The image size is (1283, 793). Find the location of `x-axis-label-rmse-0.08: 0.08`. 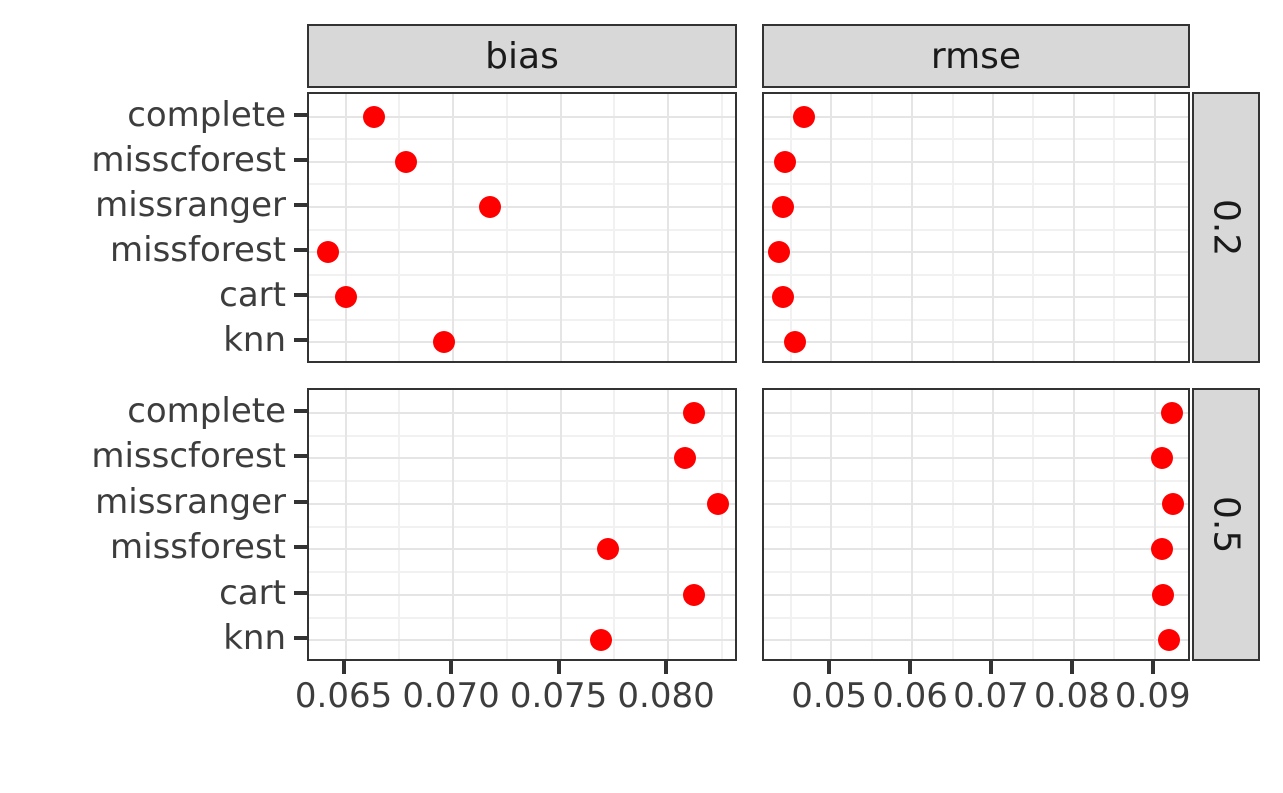

x-axis-label-rmse-0.08: 0.08 is located at coordinates (1072, 696).